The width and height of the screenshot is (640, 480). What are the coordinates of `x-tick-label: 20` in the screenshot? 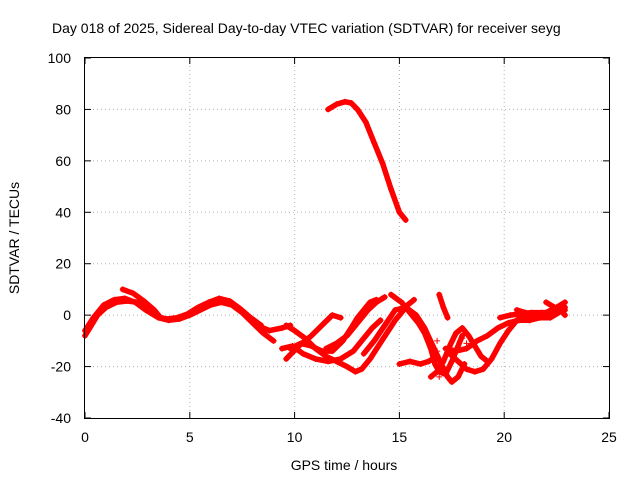 It's located at (504, 437).